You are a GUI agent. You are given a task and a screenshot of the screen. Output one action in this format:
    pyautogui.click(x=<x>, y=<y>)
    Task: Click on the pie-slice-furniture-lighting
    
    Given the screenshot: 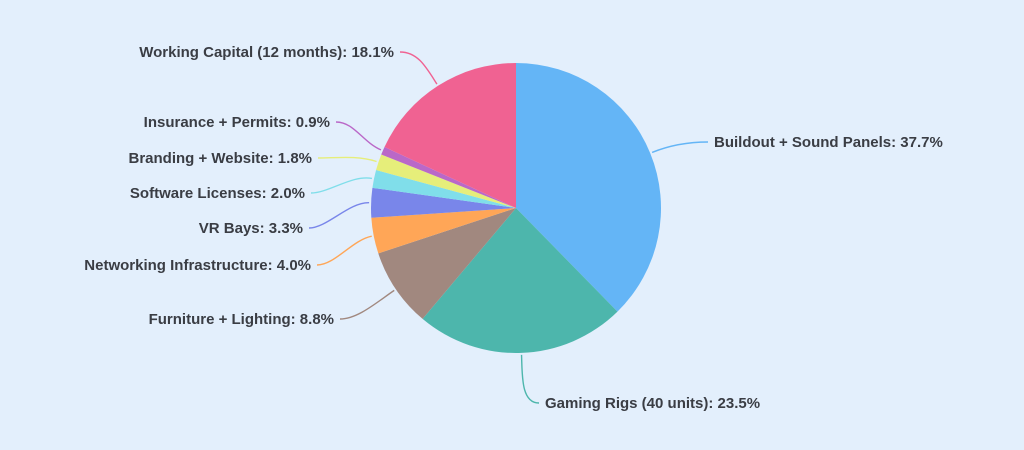 What is the action you would take?
    pyautogui.click(x=447, y=263)
    